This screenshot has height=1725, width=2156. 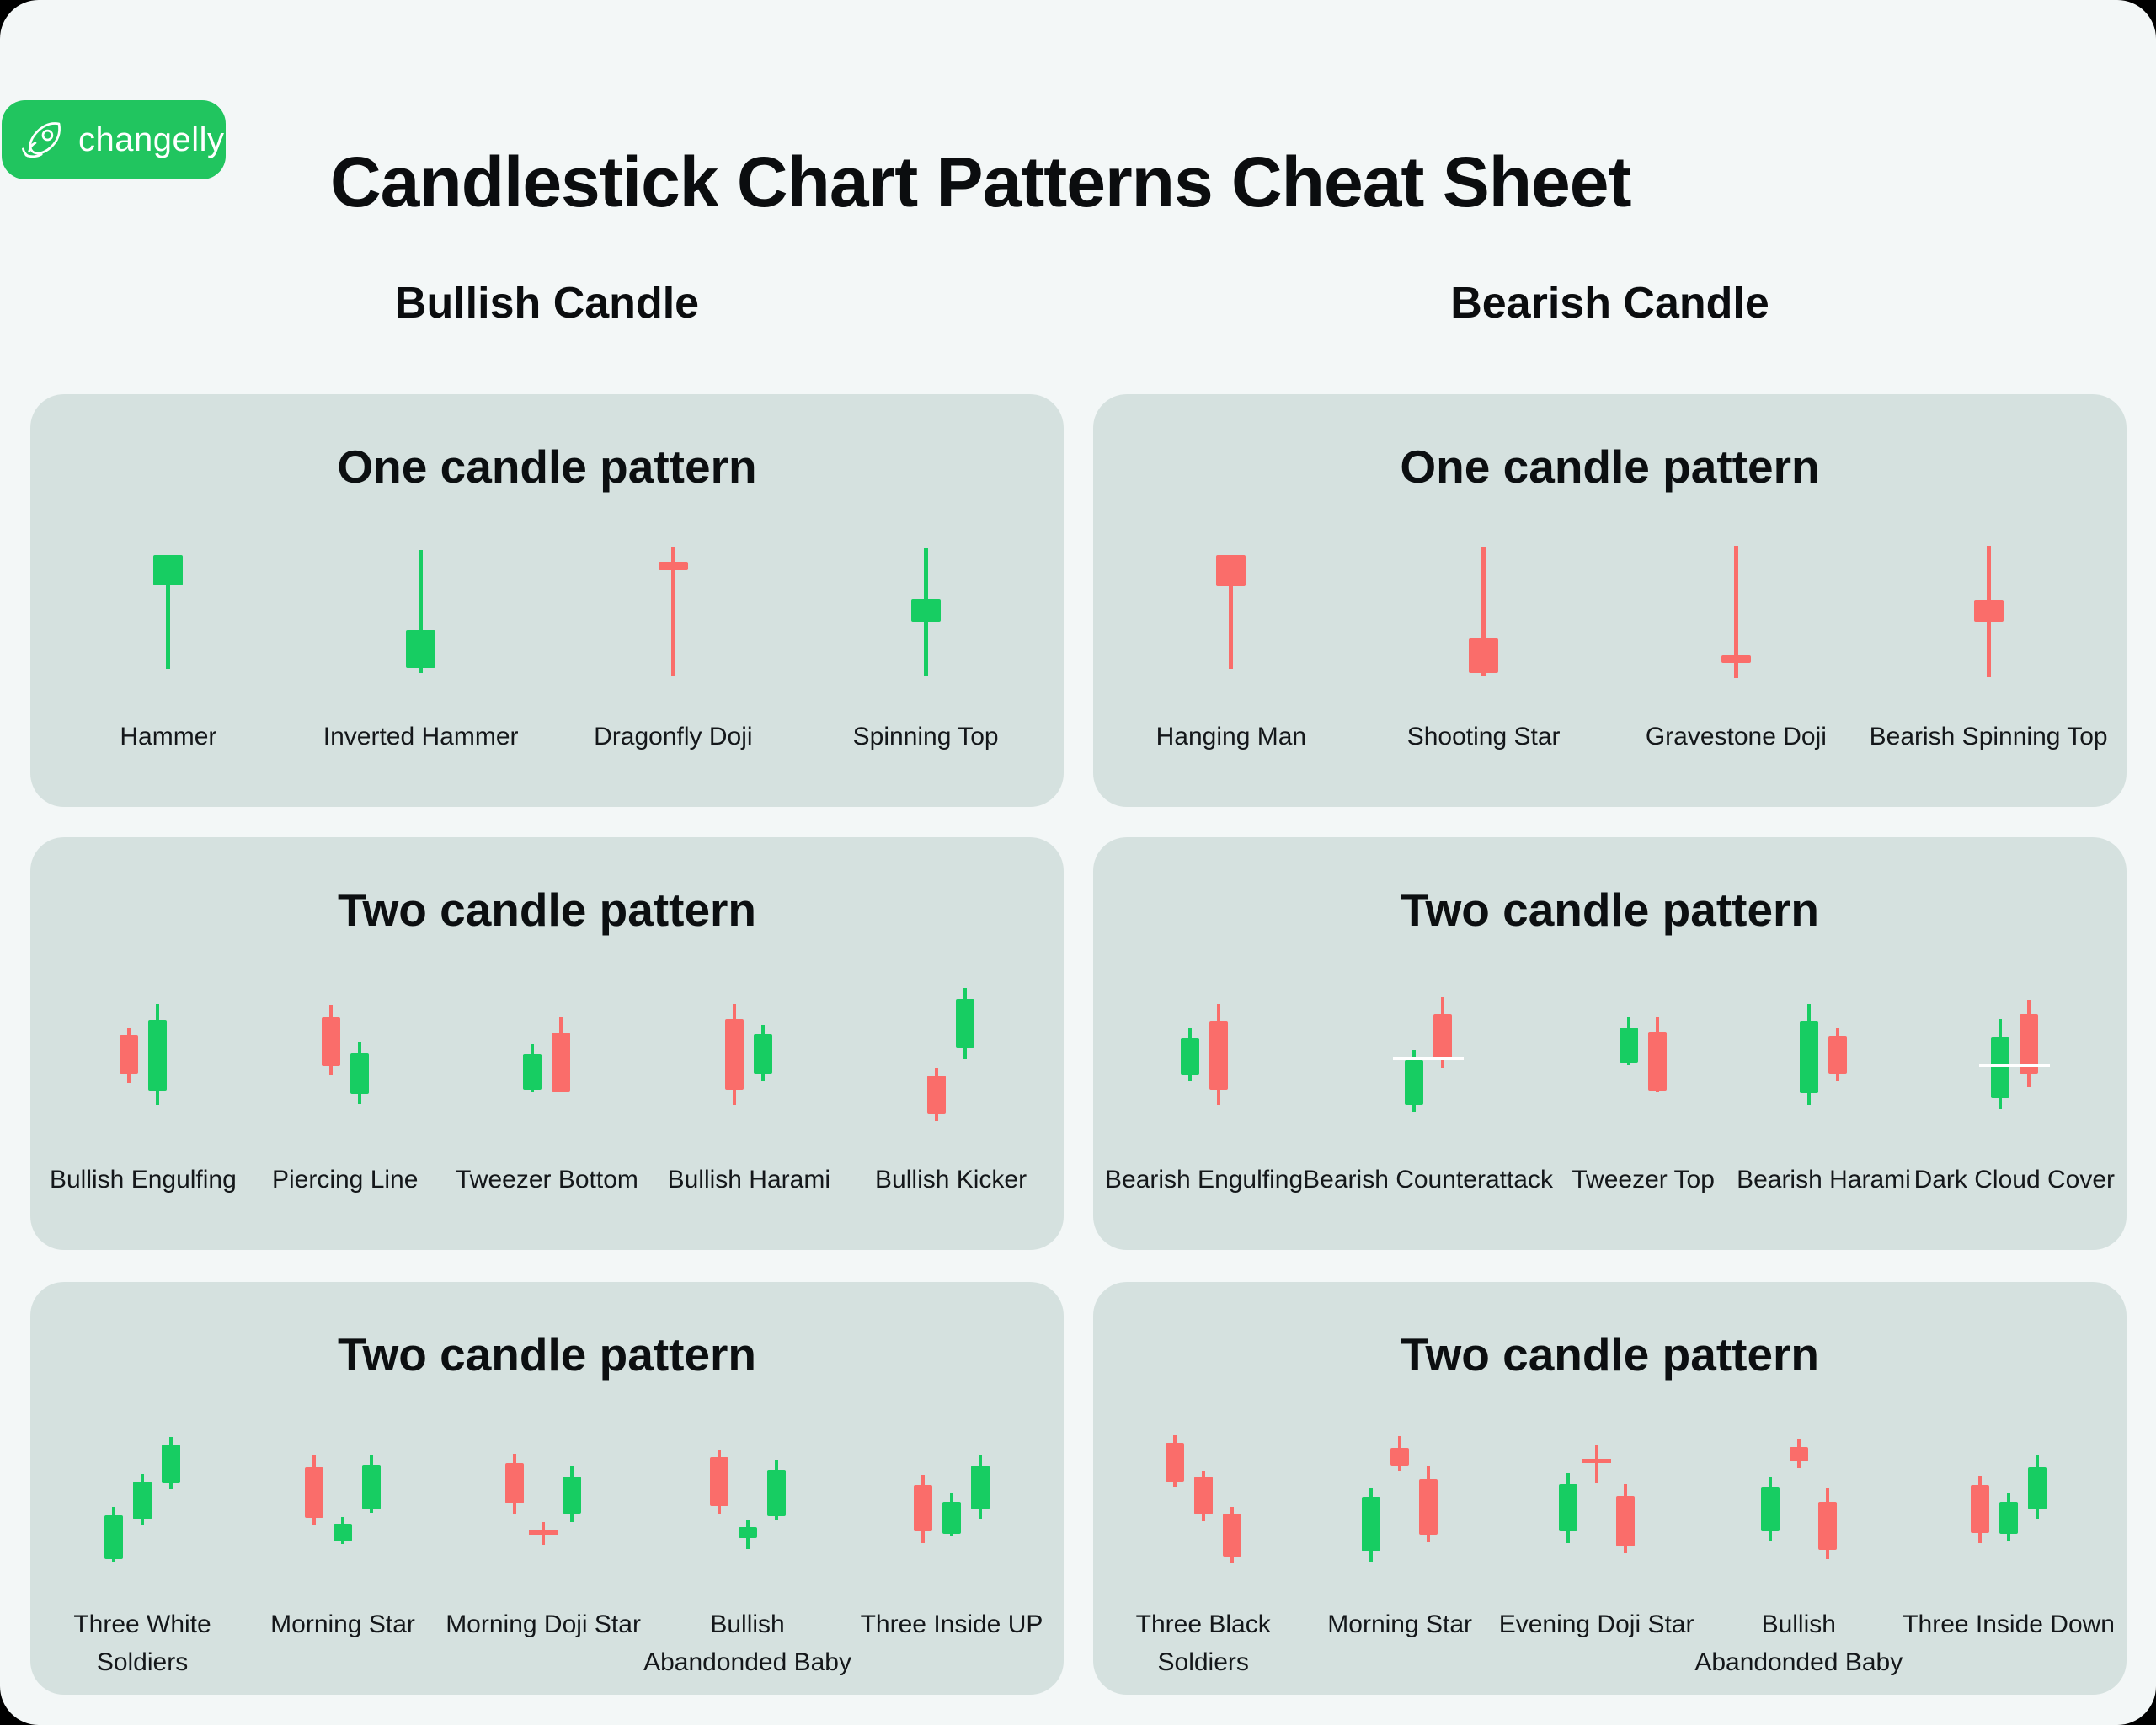 What do you see at coordinates (2014, 1065) in the screenshot?
I see `price-line` at bounding box center [2014, 1065].